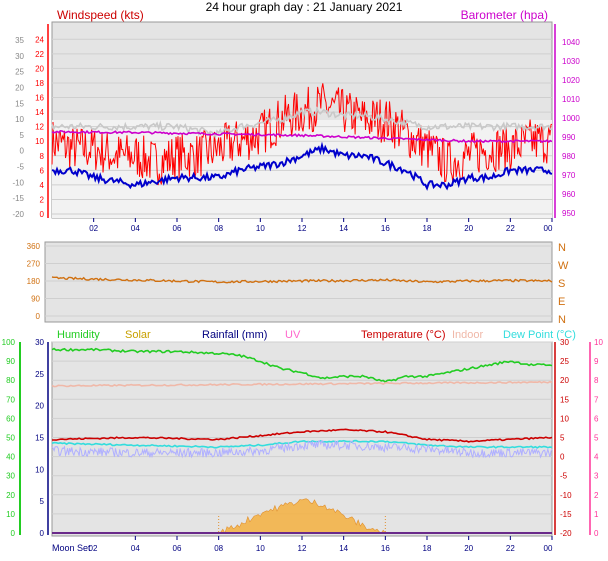 The height and width of the screenshot is (561, 608). What do you see at coordinates (596, 533) in the screenshot?
I see `p3-uv-tick: 0` at bounding box center [596, 533].